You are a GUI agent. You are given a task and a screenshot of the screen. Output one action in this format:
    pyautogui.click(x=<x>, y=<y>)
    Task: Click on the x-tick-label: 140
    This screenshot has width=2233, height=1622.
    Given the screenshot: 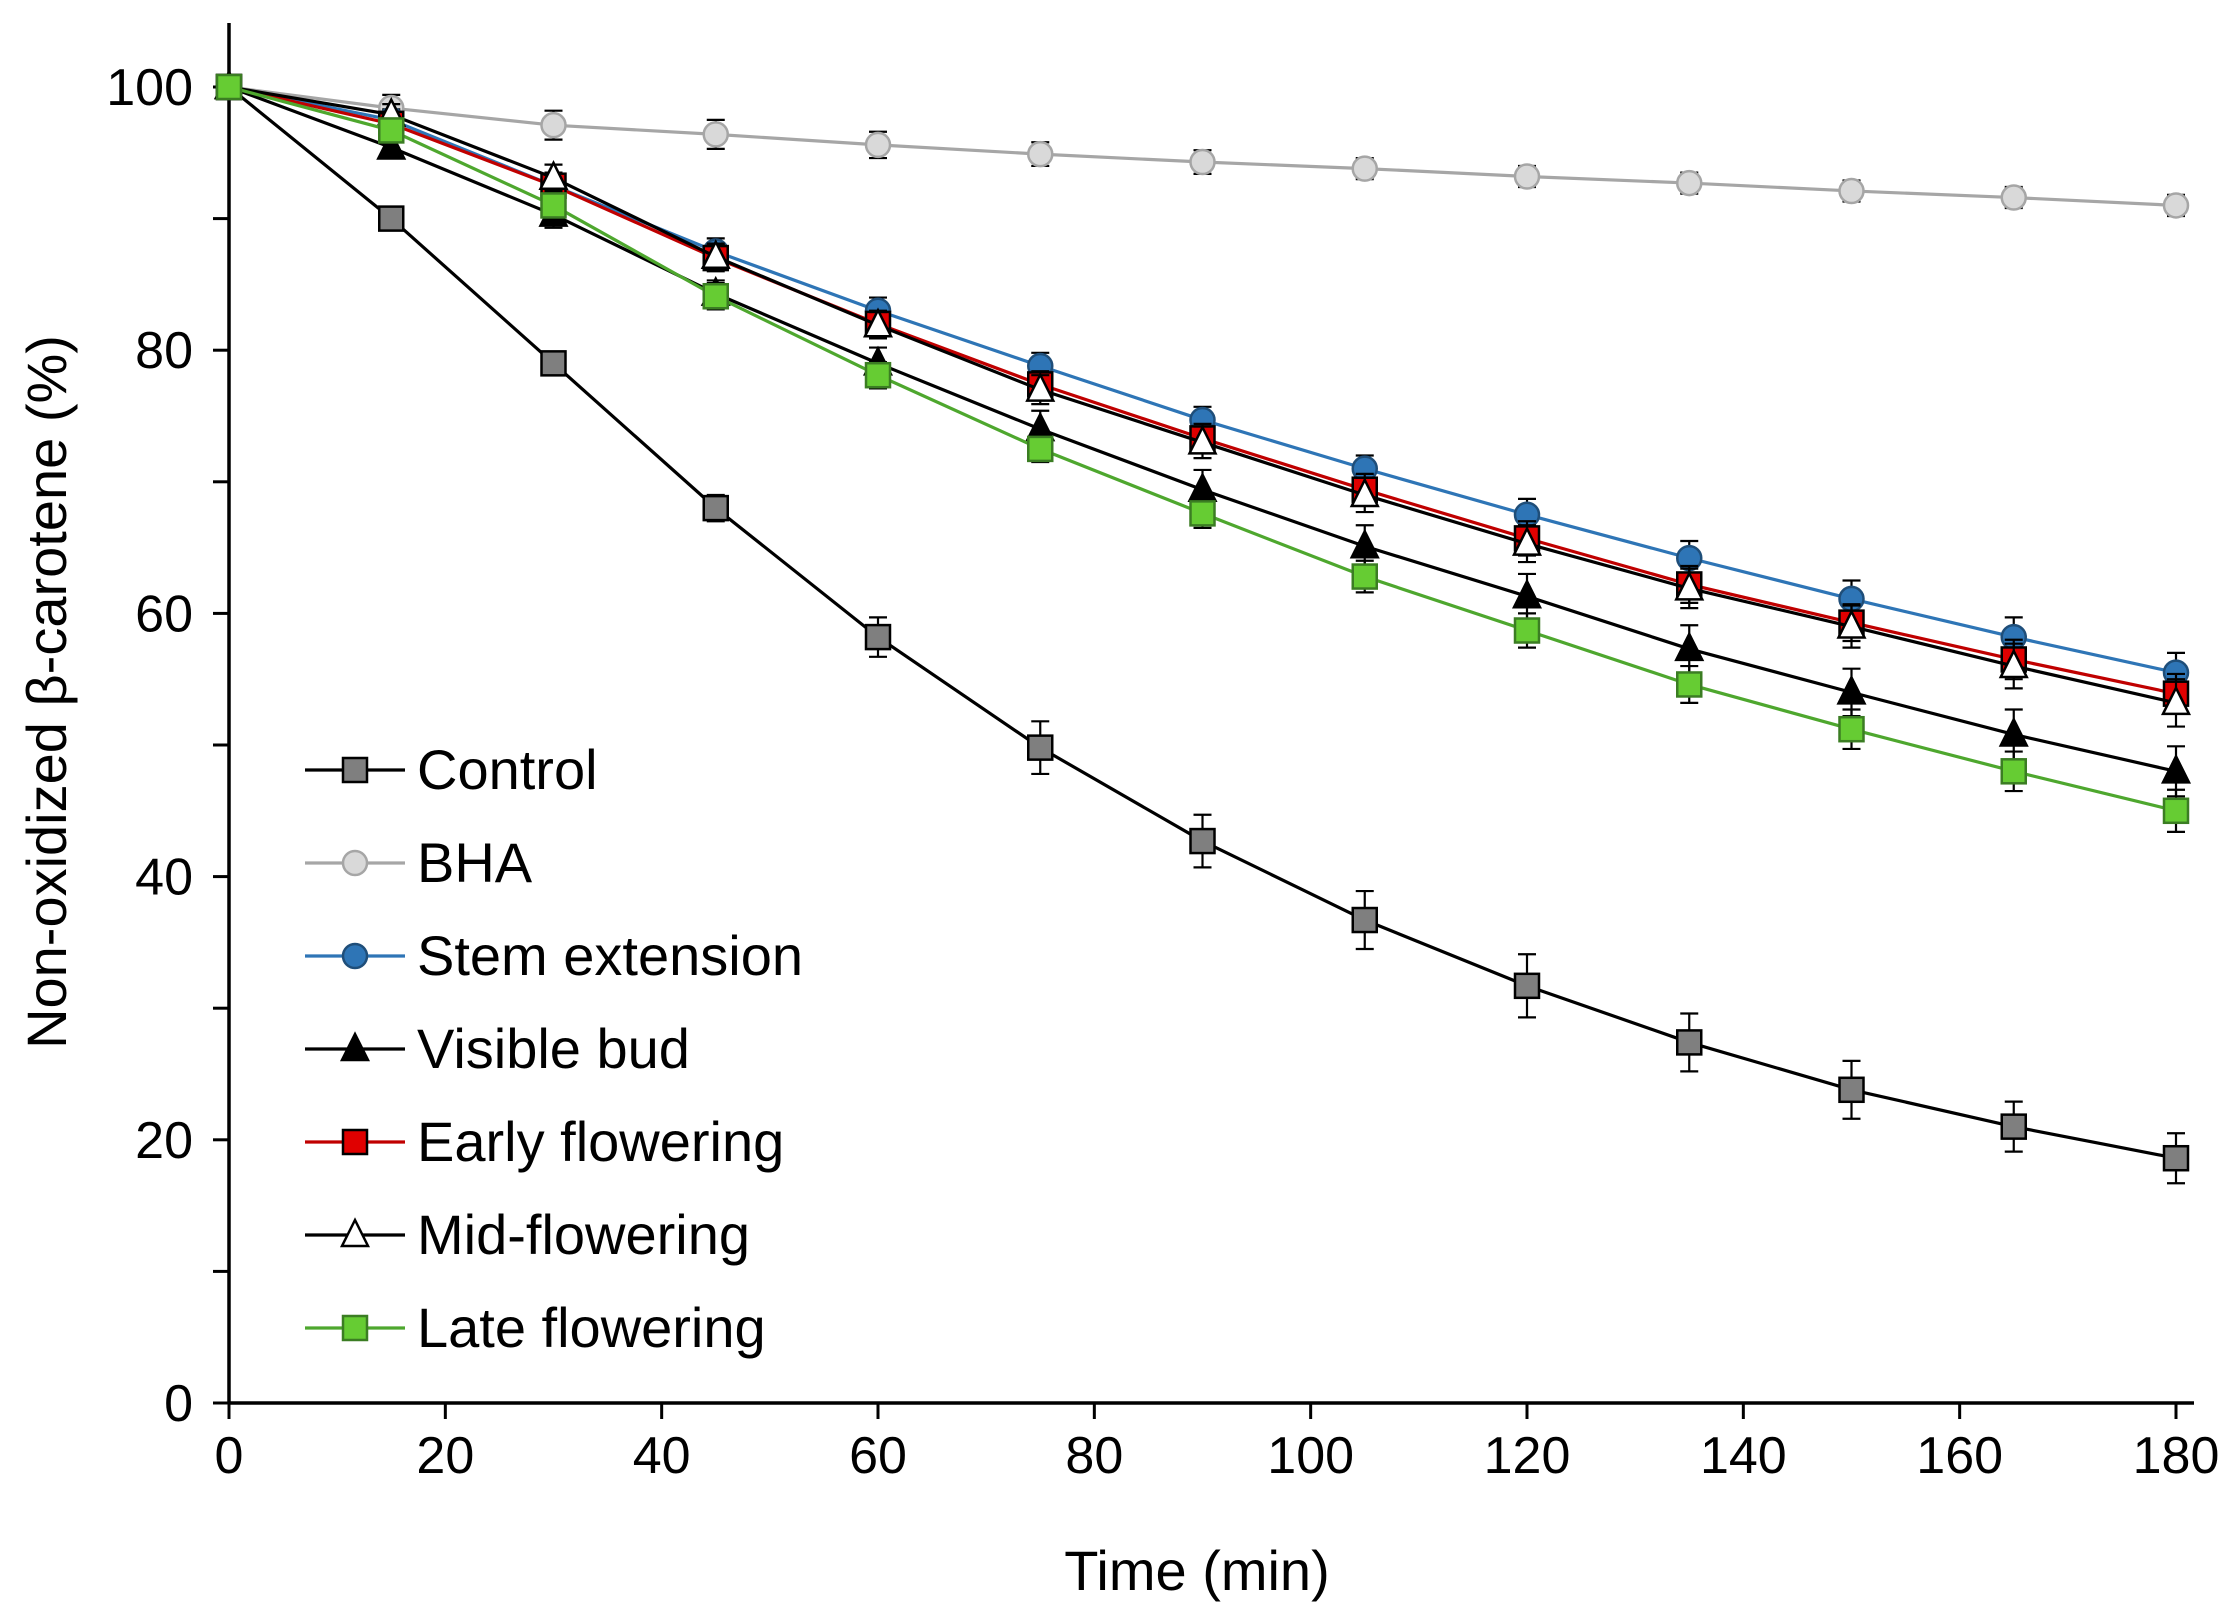 What is the action you would take?
    pyautogui.click(x=1743, y=1456)
    